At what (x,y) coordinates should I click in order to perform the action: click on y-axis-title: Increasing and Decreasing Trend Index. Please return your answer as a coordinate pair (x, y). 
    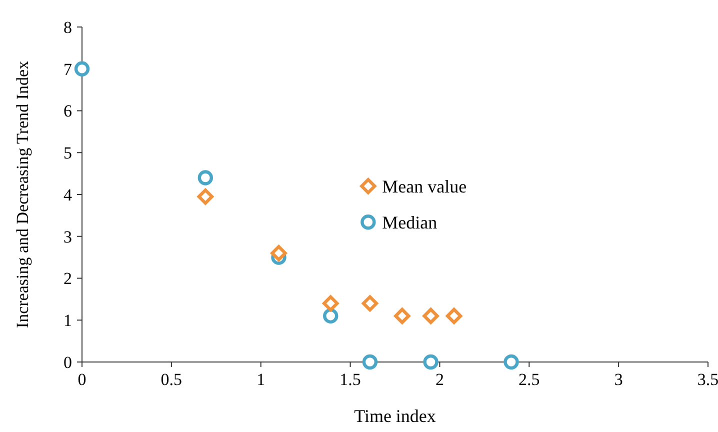
    Looking at the image, I should click on (22, 194).